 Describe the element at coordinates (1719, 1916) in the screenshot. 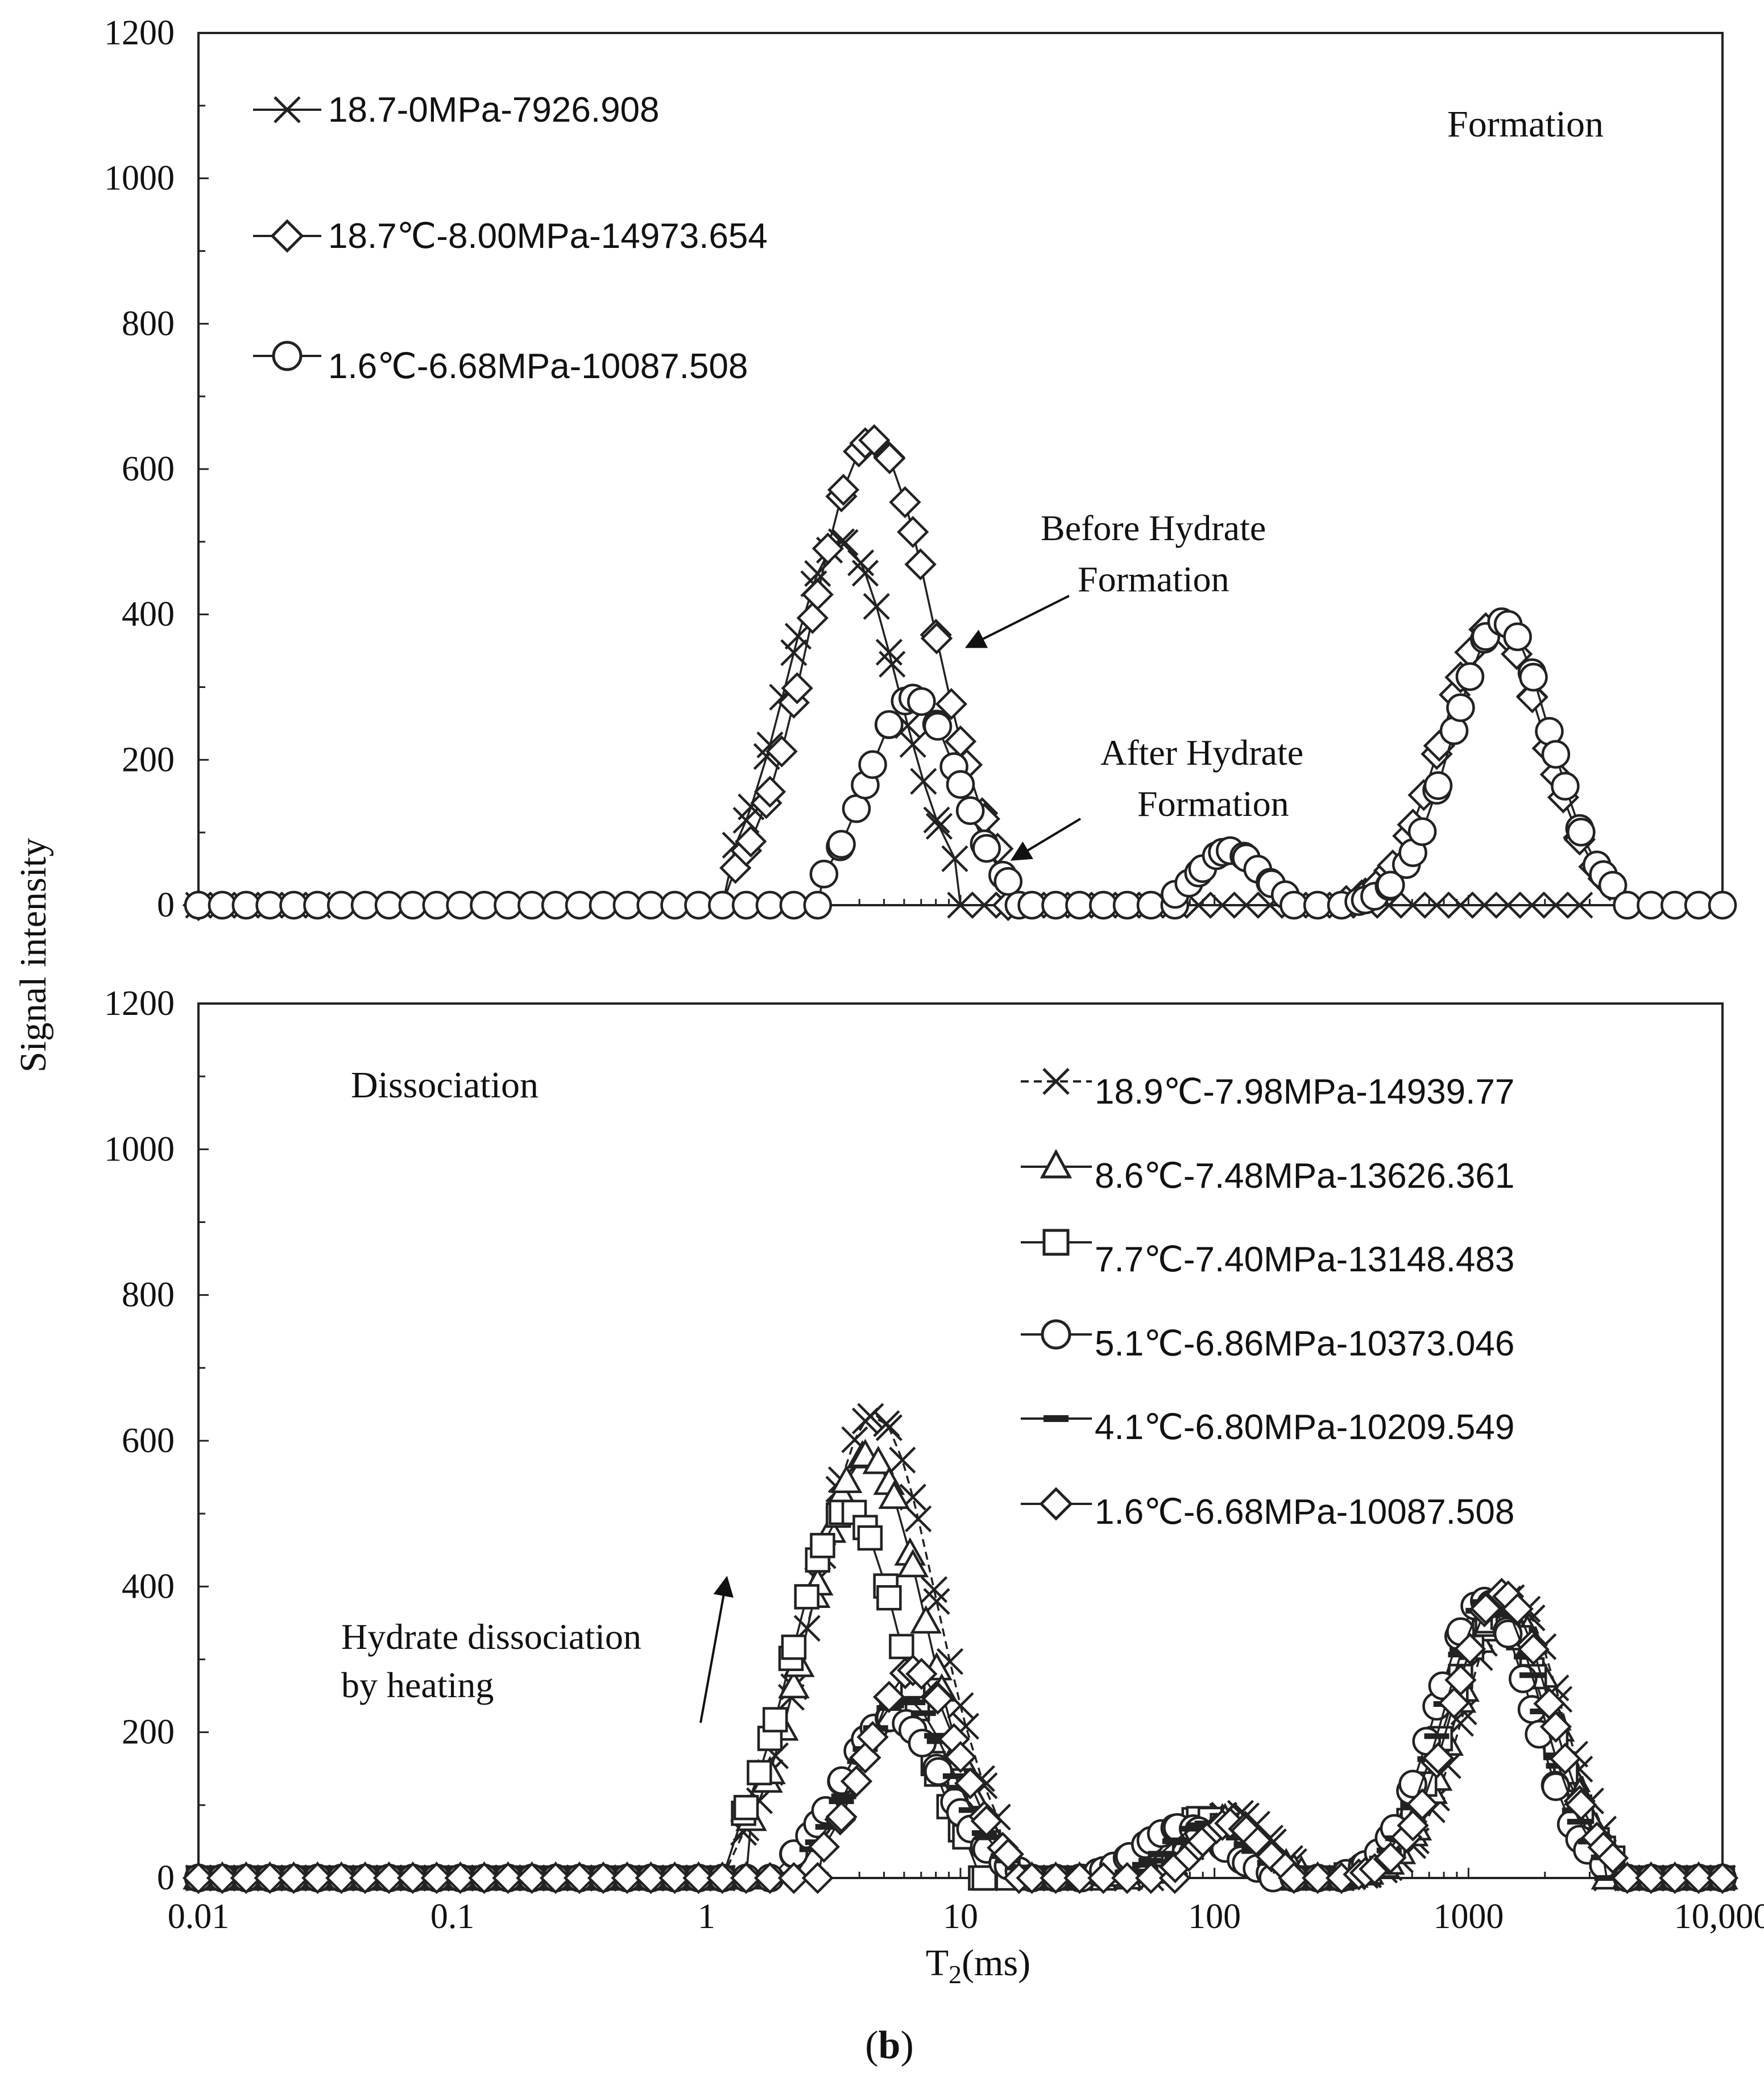

I see `x-tick-label: 10,000` at that location.